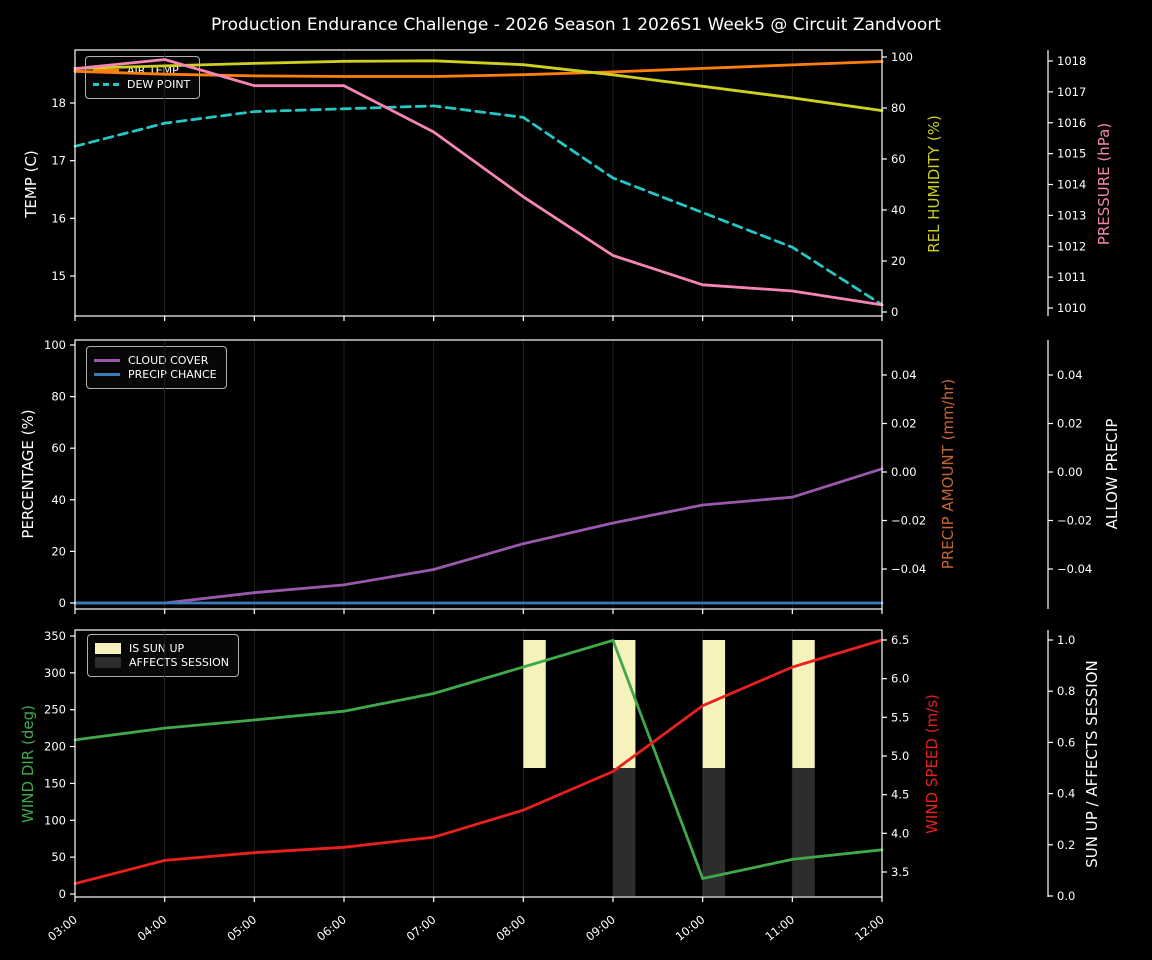 Image resolution: width=1152 pixels, height=960 pixels. What do you see at coordinates (1074, 521) in the screenshot?
I see `y-tick-label: −0.02` at bounding box center [1074, 521].